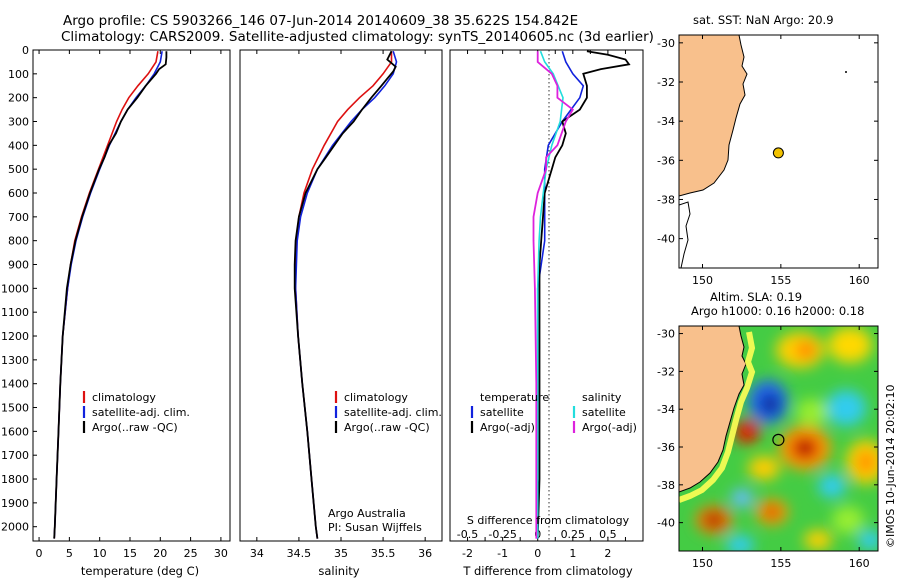  I want to click on x-tick-label: 10, so click(100, 553).